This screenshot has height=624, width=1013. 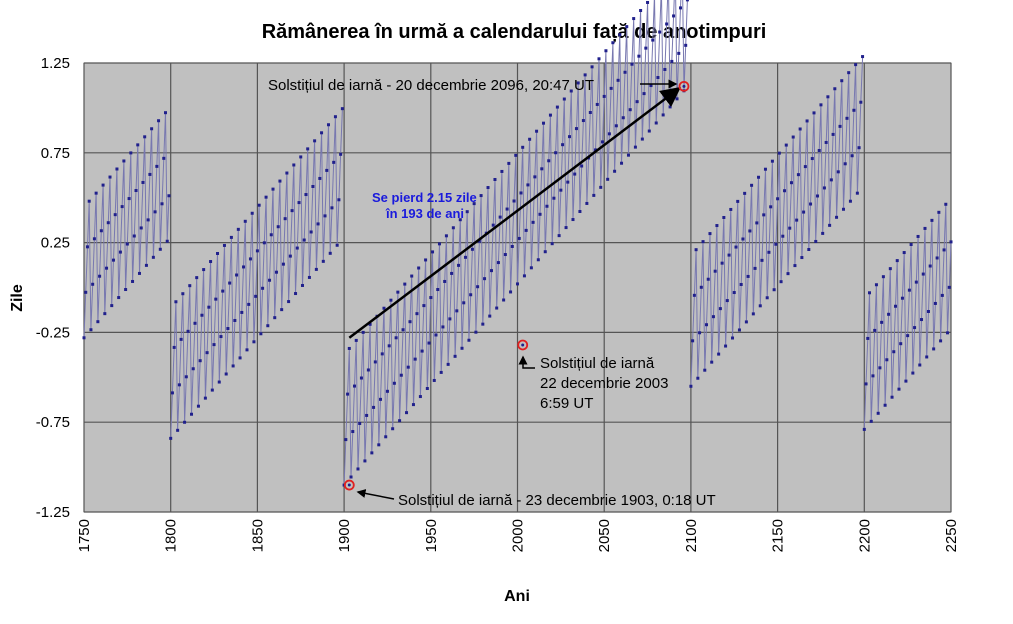 I want to click on annotation-loss-line-2: în 193 de ani, so click(x=424, y=213).